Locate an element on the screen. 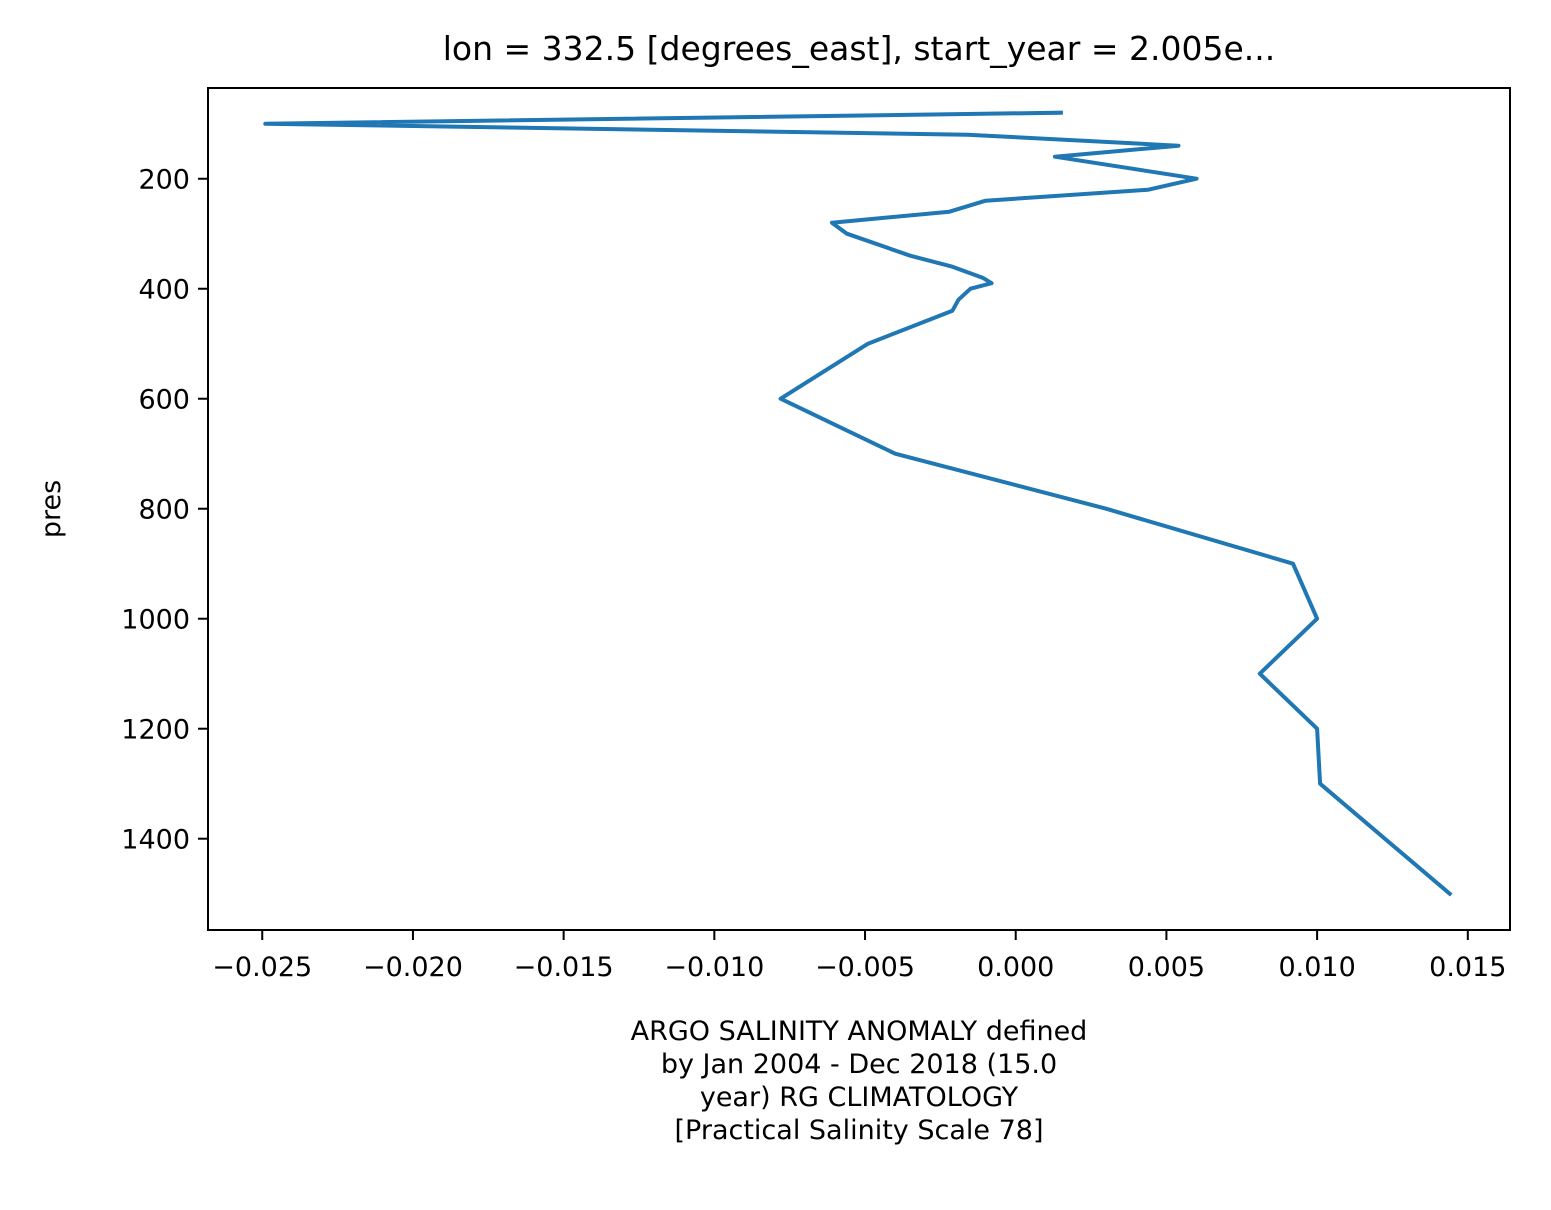 The height and width of the screenshot is (1210, 1551). x-tick-label: −0.020 is located at coordinates (413, 967).